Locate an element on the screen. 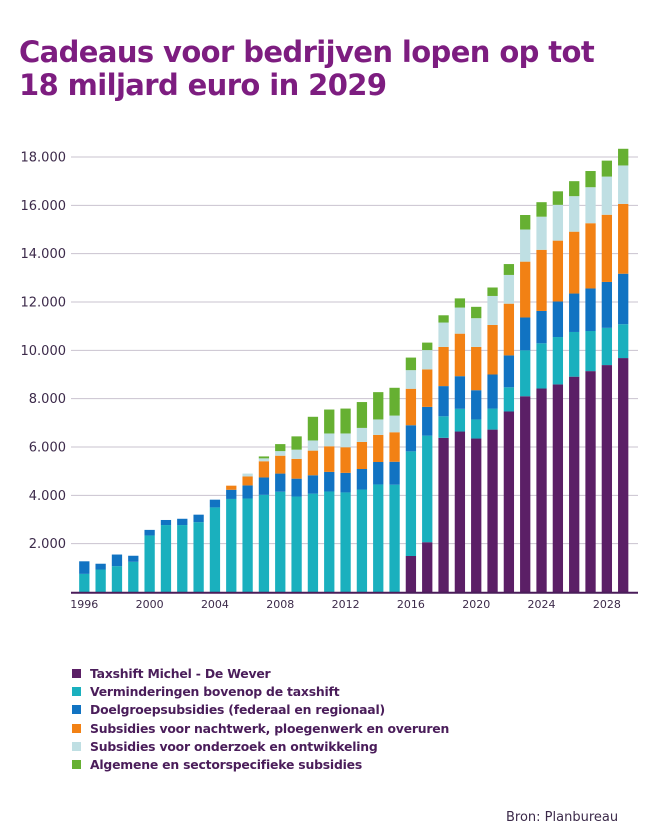  bar-stack-1999 is located at coordinates (133, 573).